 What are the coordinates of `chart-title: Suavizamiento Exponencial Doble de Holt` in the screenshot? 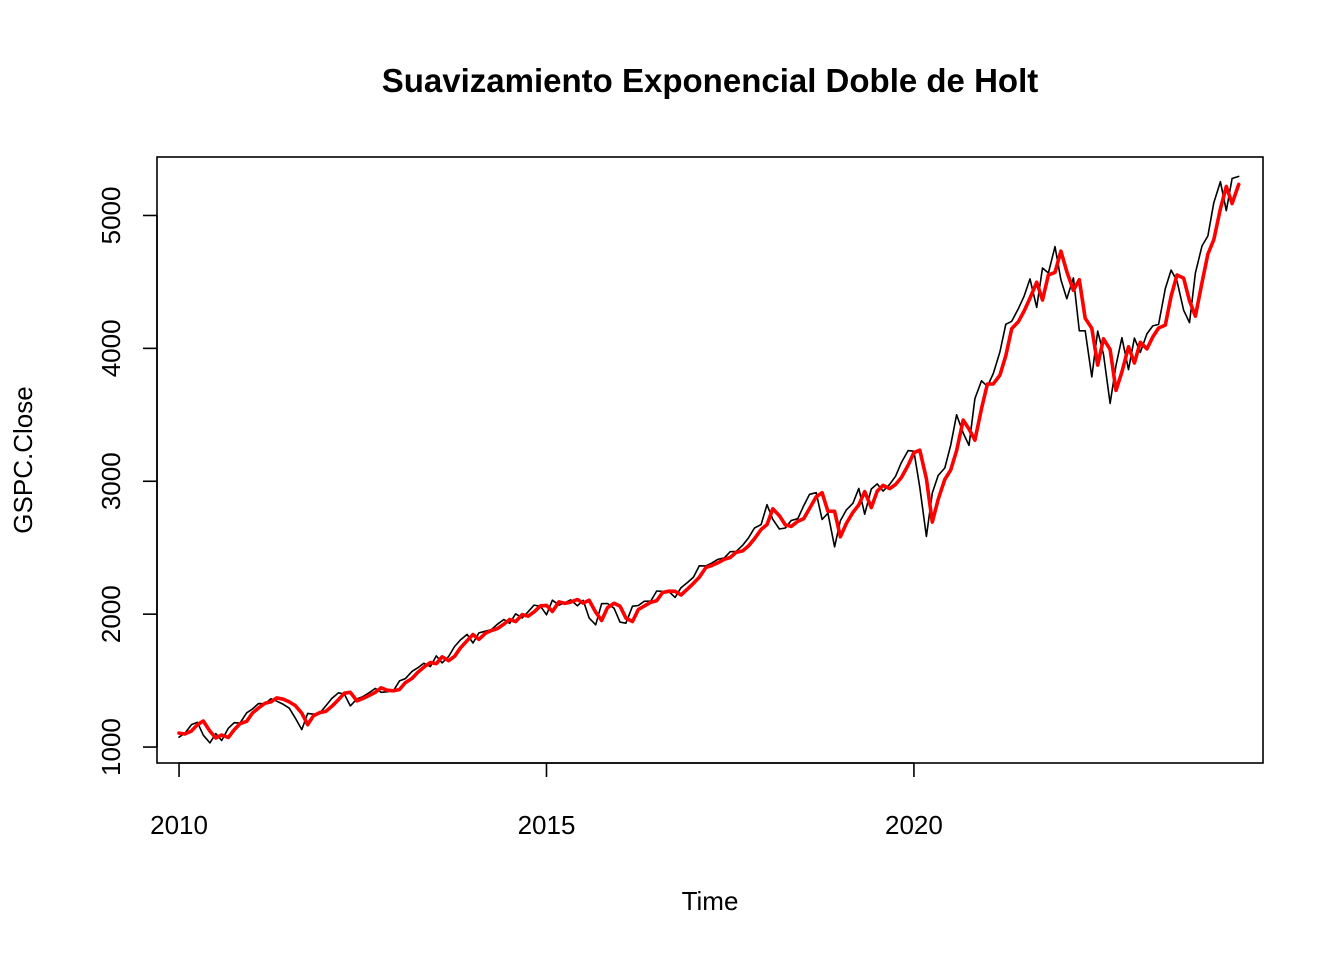 It's located at (710, 80).